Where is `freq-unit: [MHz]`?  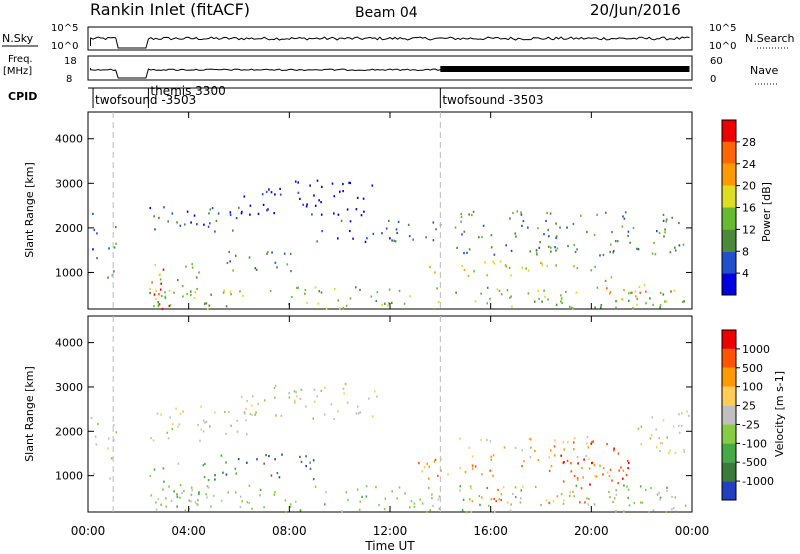
freq-unit: [MHz] is located at coordinates (17, 71).